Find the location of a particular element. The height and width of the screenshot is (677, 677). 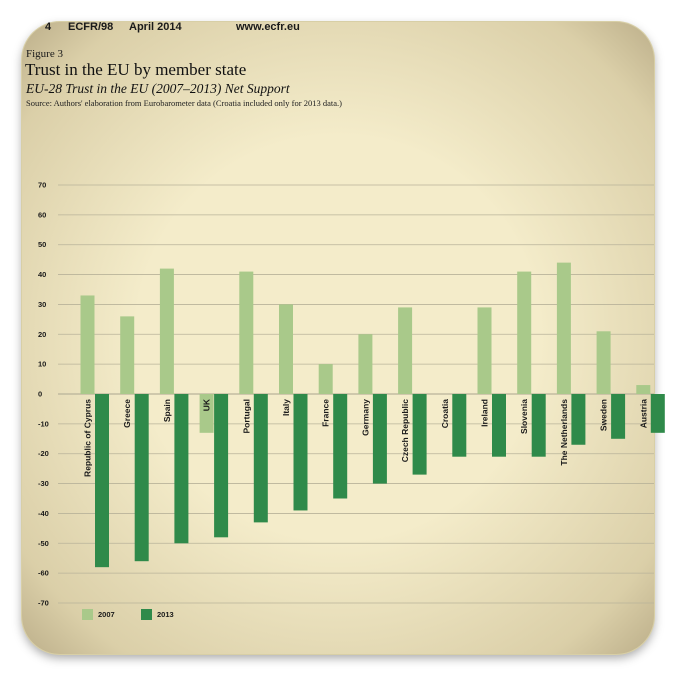

category-label: France is located at coordinates (326, 413).